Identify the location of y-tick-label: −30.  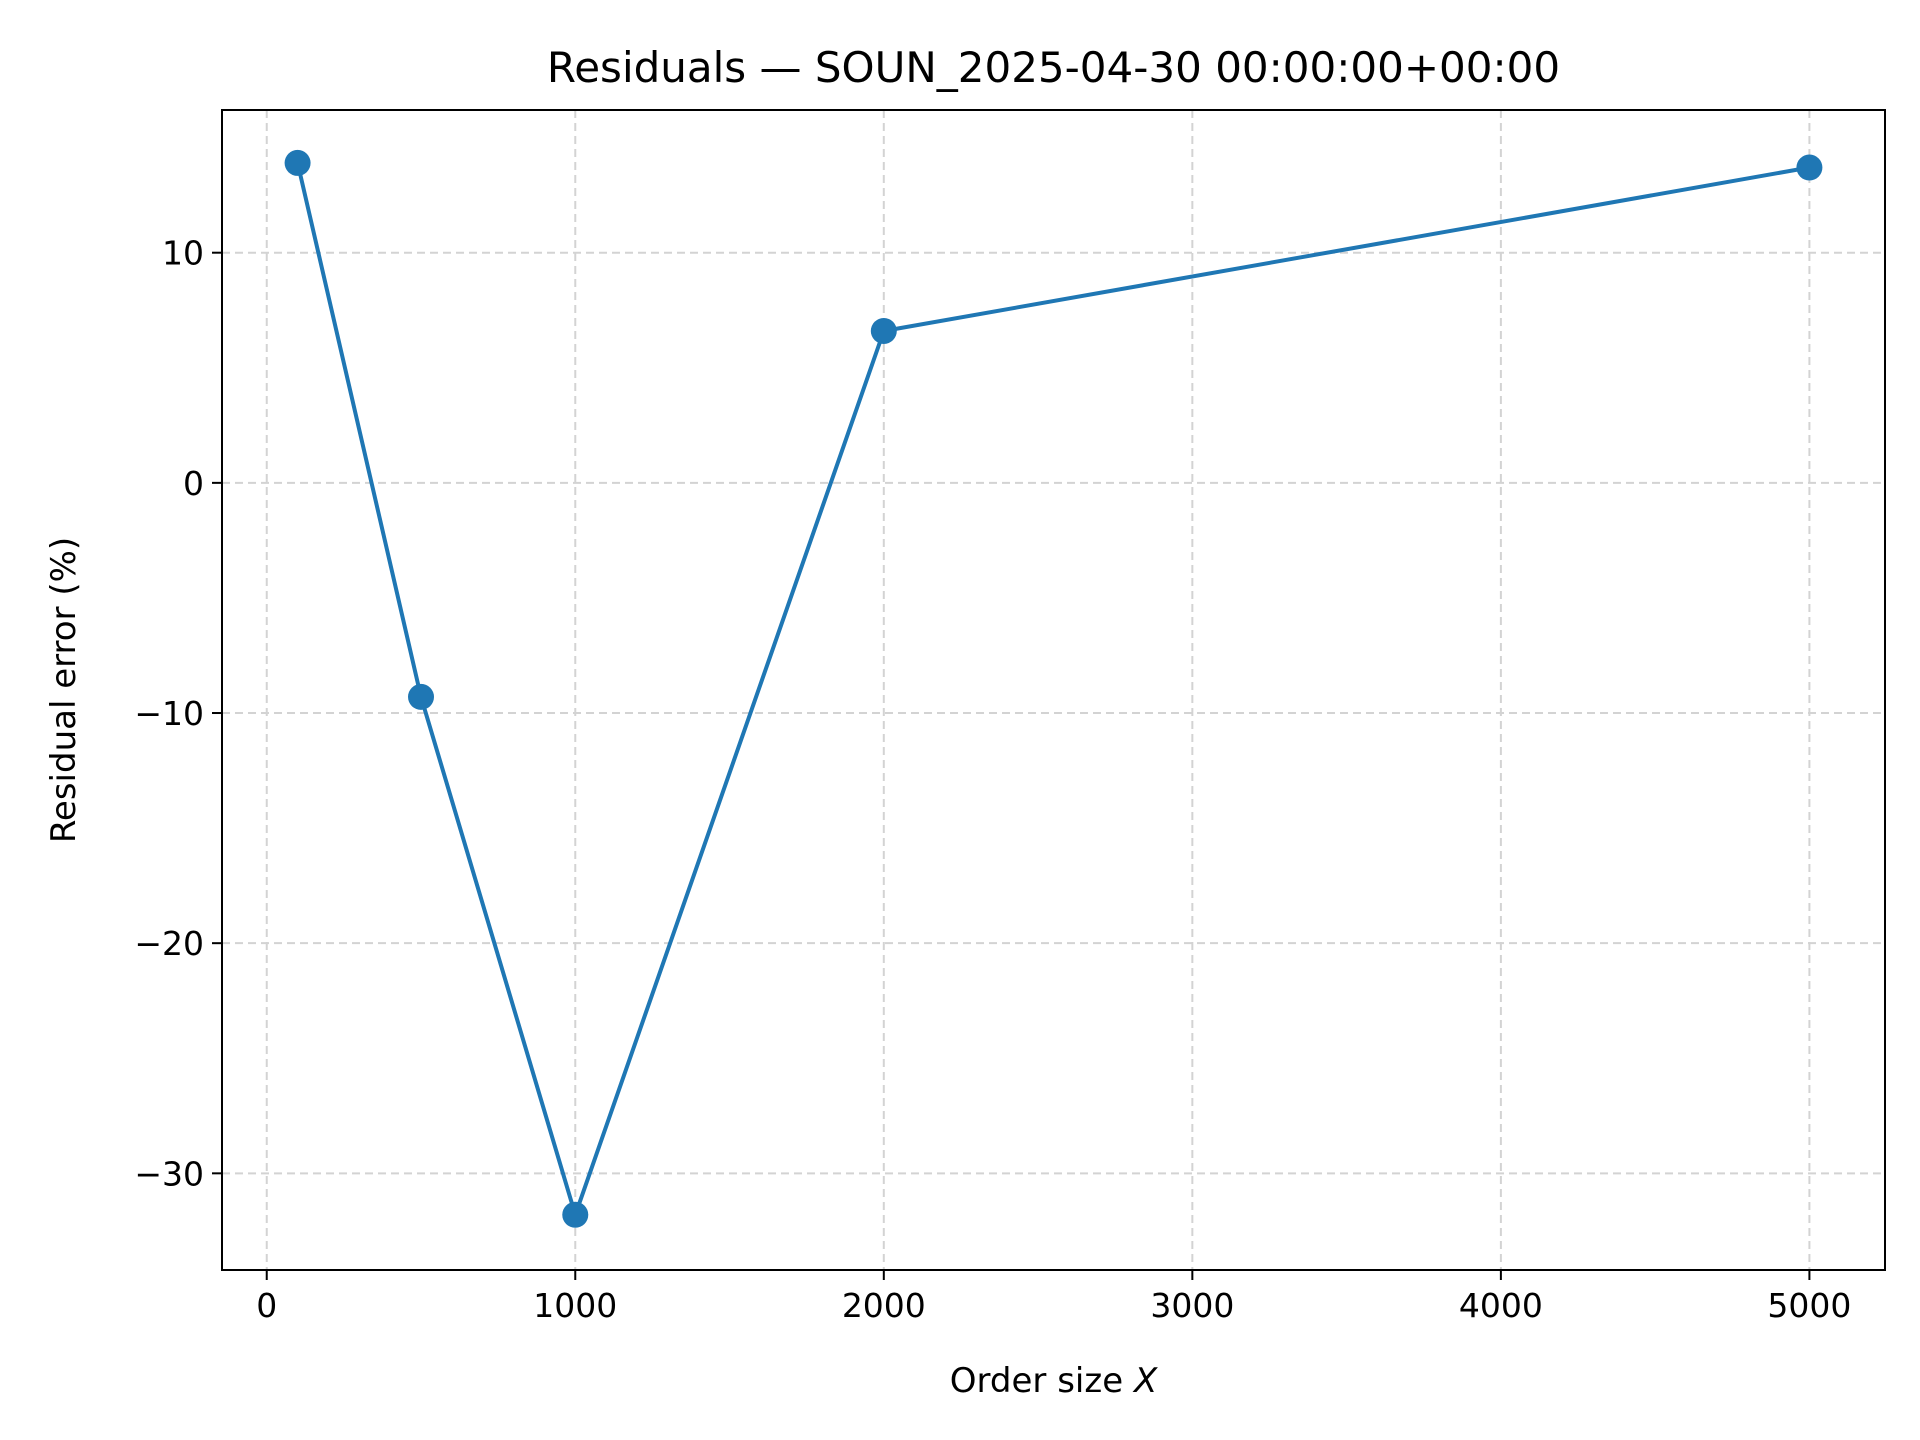
(169, 1173).